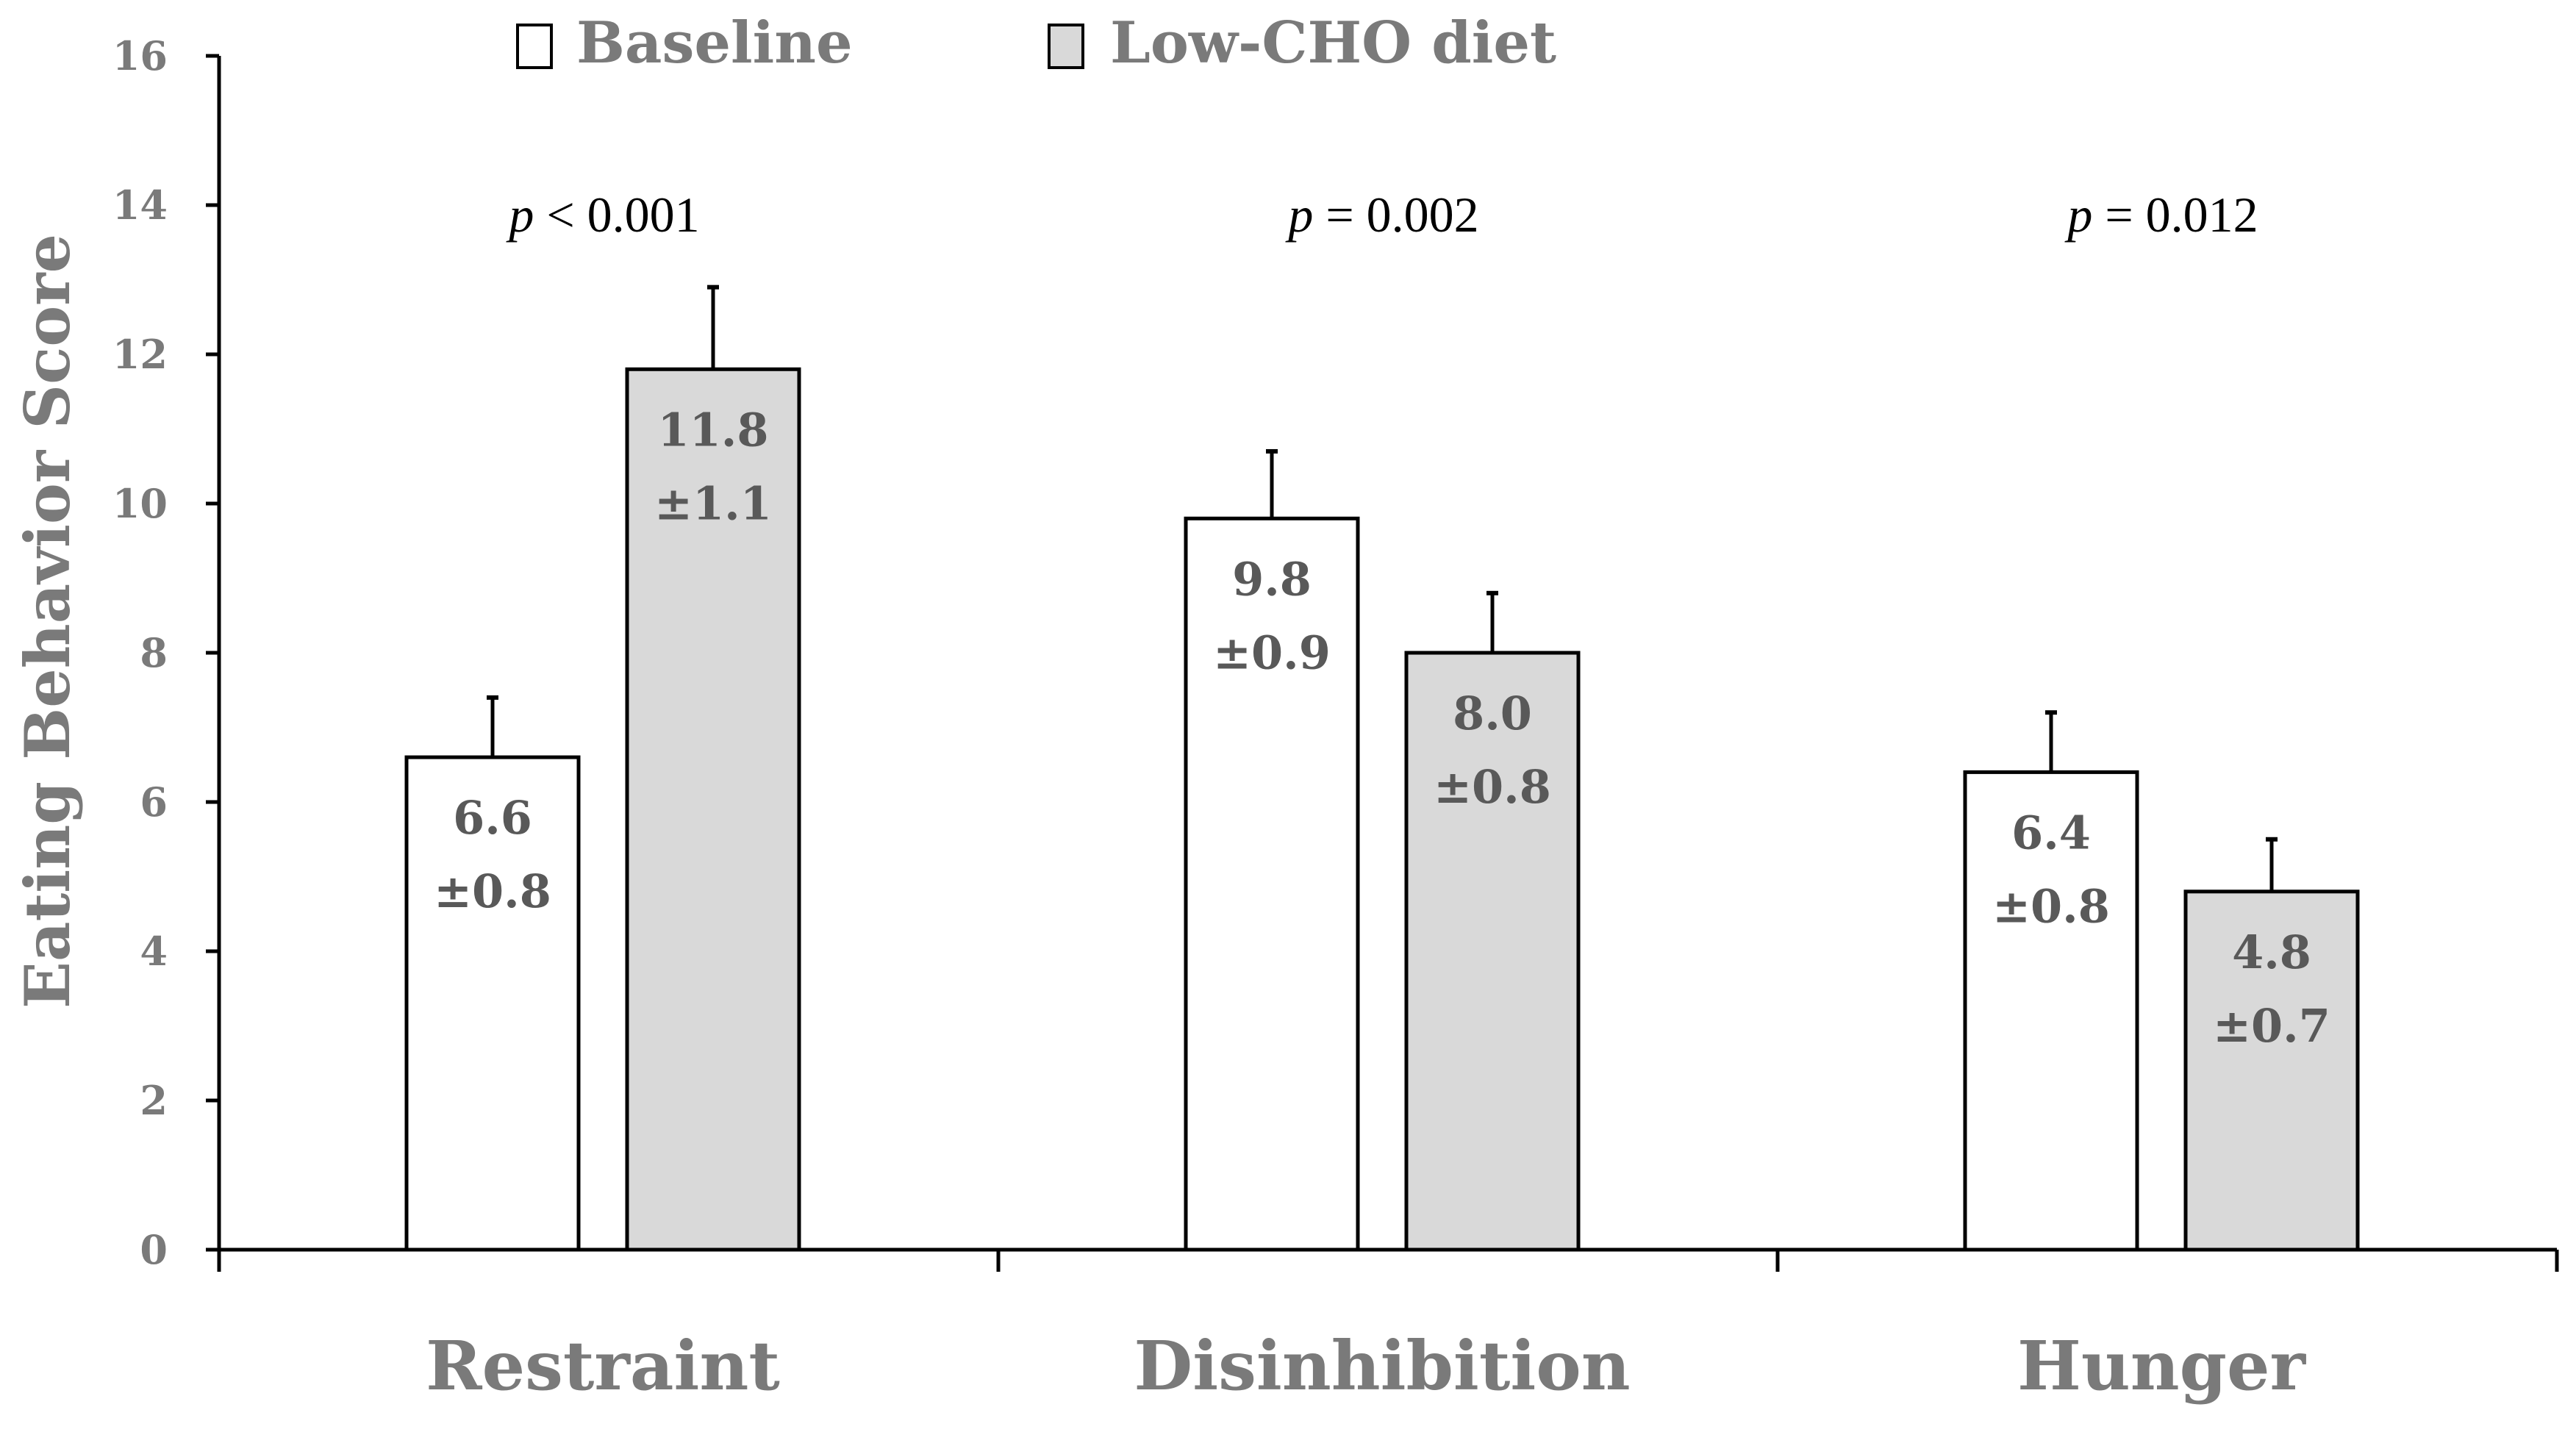 Image resolution: width=2576 pixels, height=1432 pixels. What do you see at coordinates (1382, 1366) in the screenshot?
I see `x-category-label-disinhibition: Disinhibition` at bounding box center [1382, 1366].